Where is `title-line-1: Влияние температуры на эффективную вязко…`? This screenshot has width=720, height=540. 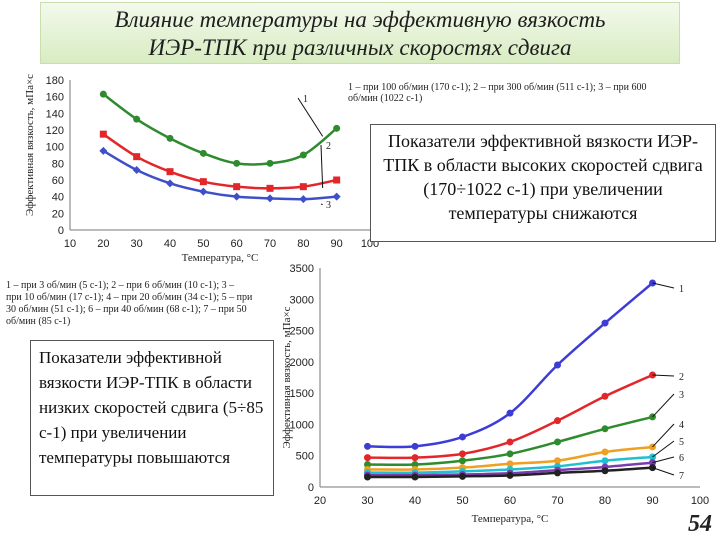
title-line-1: Влияние температуры на эффективную вязко… is located at coordinates (360, 19).